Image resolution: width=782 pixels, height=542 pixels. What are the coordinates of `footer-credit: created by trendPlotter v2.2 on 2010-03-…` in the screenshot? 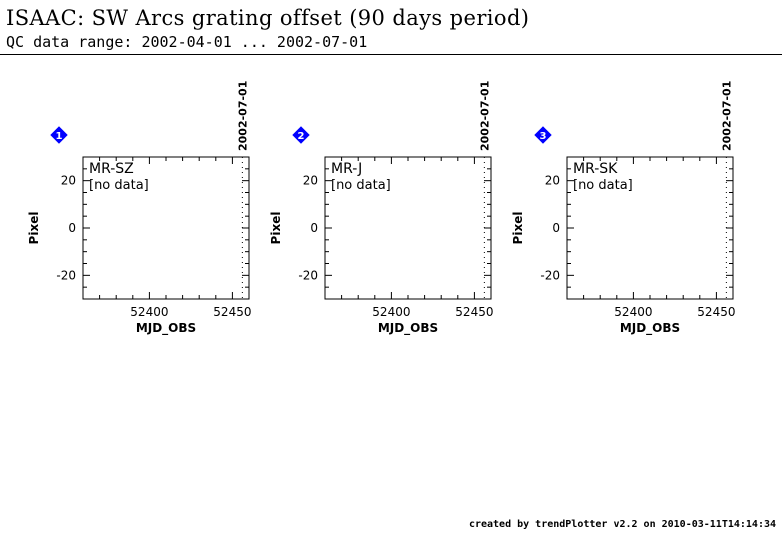 It's located at (622, 524).